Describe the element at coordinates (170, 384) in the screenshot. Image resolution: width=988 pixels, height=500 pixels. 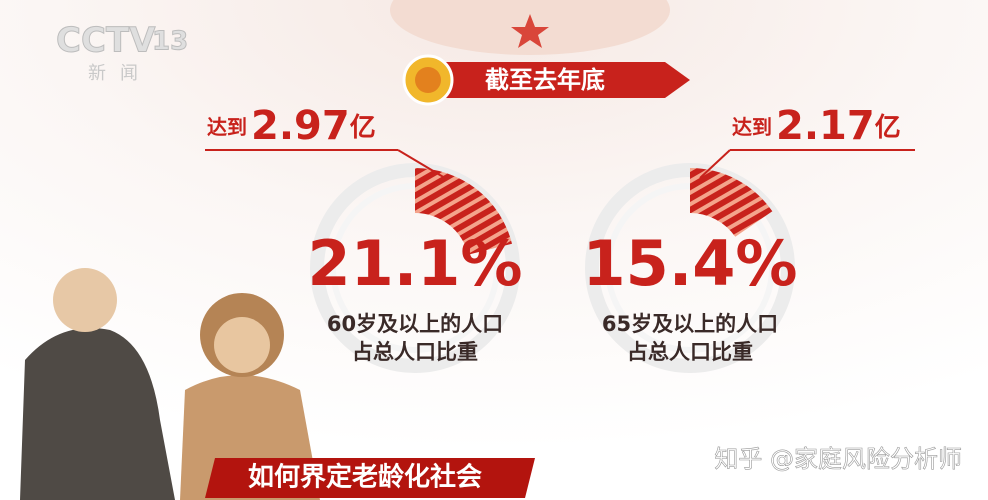
I see `illustration` at that location.